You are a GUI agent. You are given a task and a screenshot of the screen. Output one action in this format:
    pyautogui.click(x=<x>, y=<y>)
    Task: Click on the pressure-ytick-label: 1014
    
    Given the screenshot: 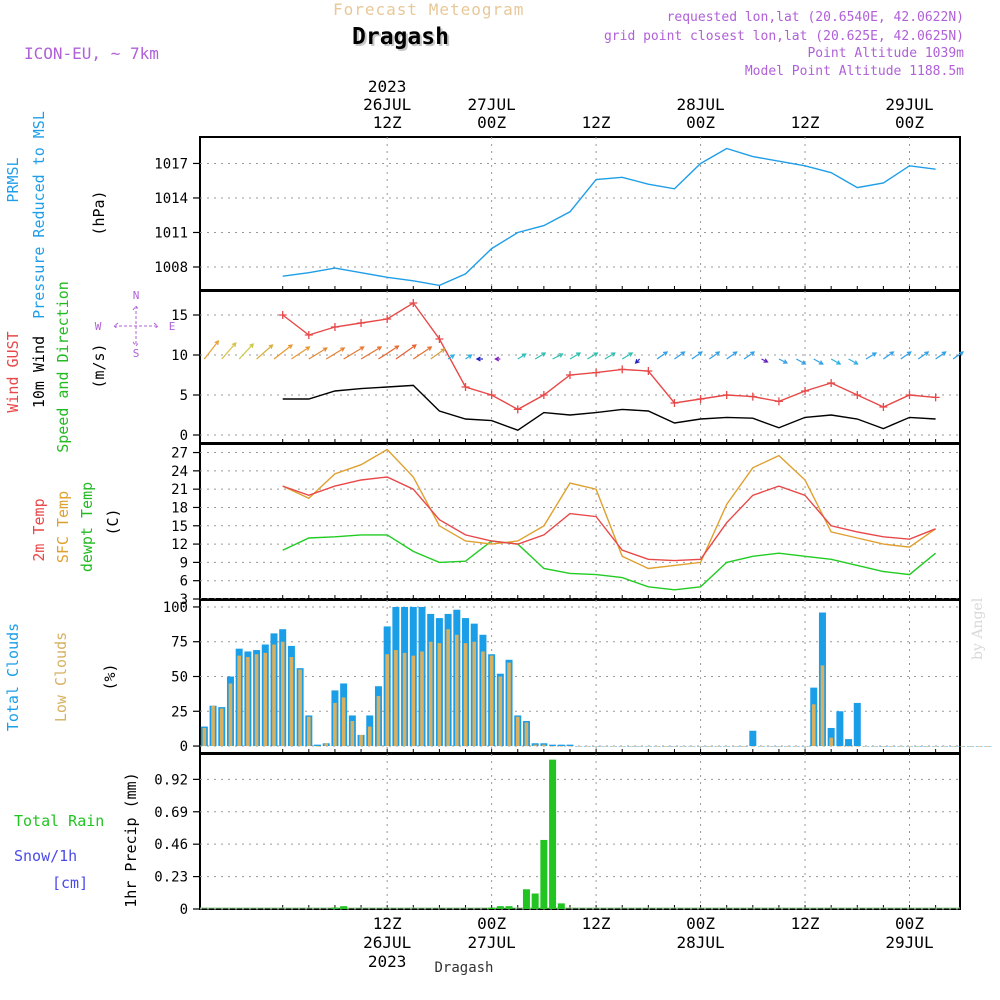 What is the action you would take?
    pyautogui.click(x=171, y=199)
    